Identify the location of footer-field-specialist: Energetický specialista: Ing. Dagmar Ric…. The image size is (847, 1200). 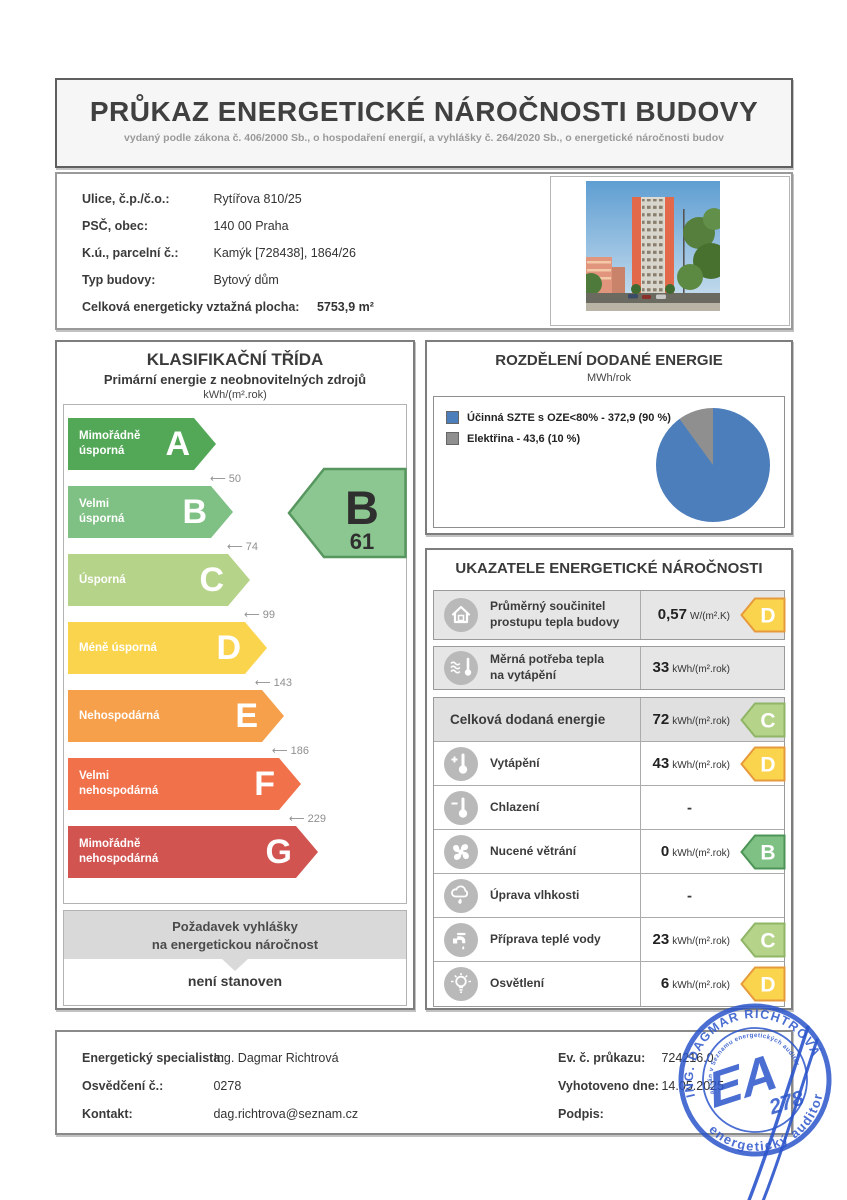
(220, 1058).